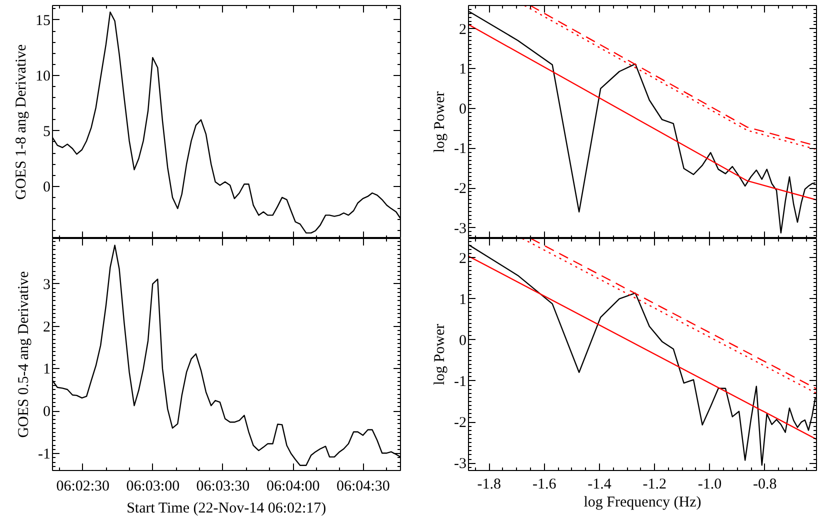 The height and width of the screenshot is (529, 830). I want to click on x-tick-label: 06:04:00, so click(293, 486).